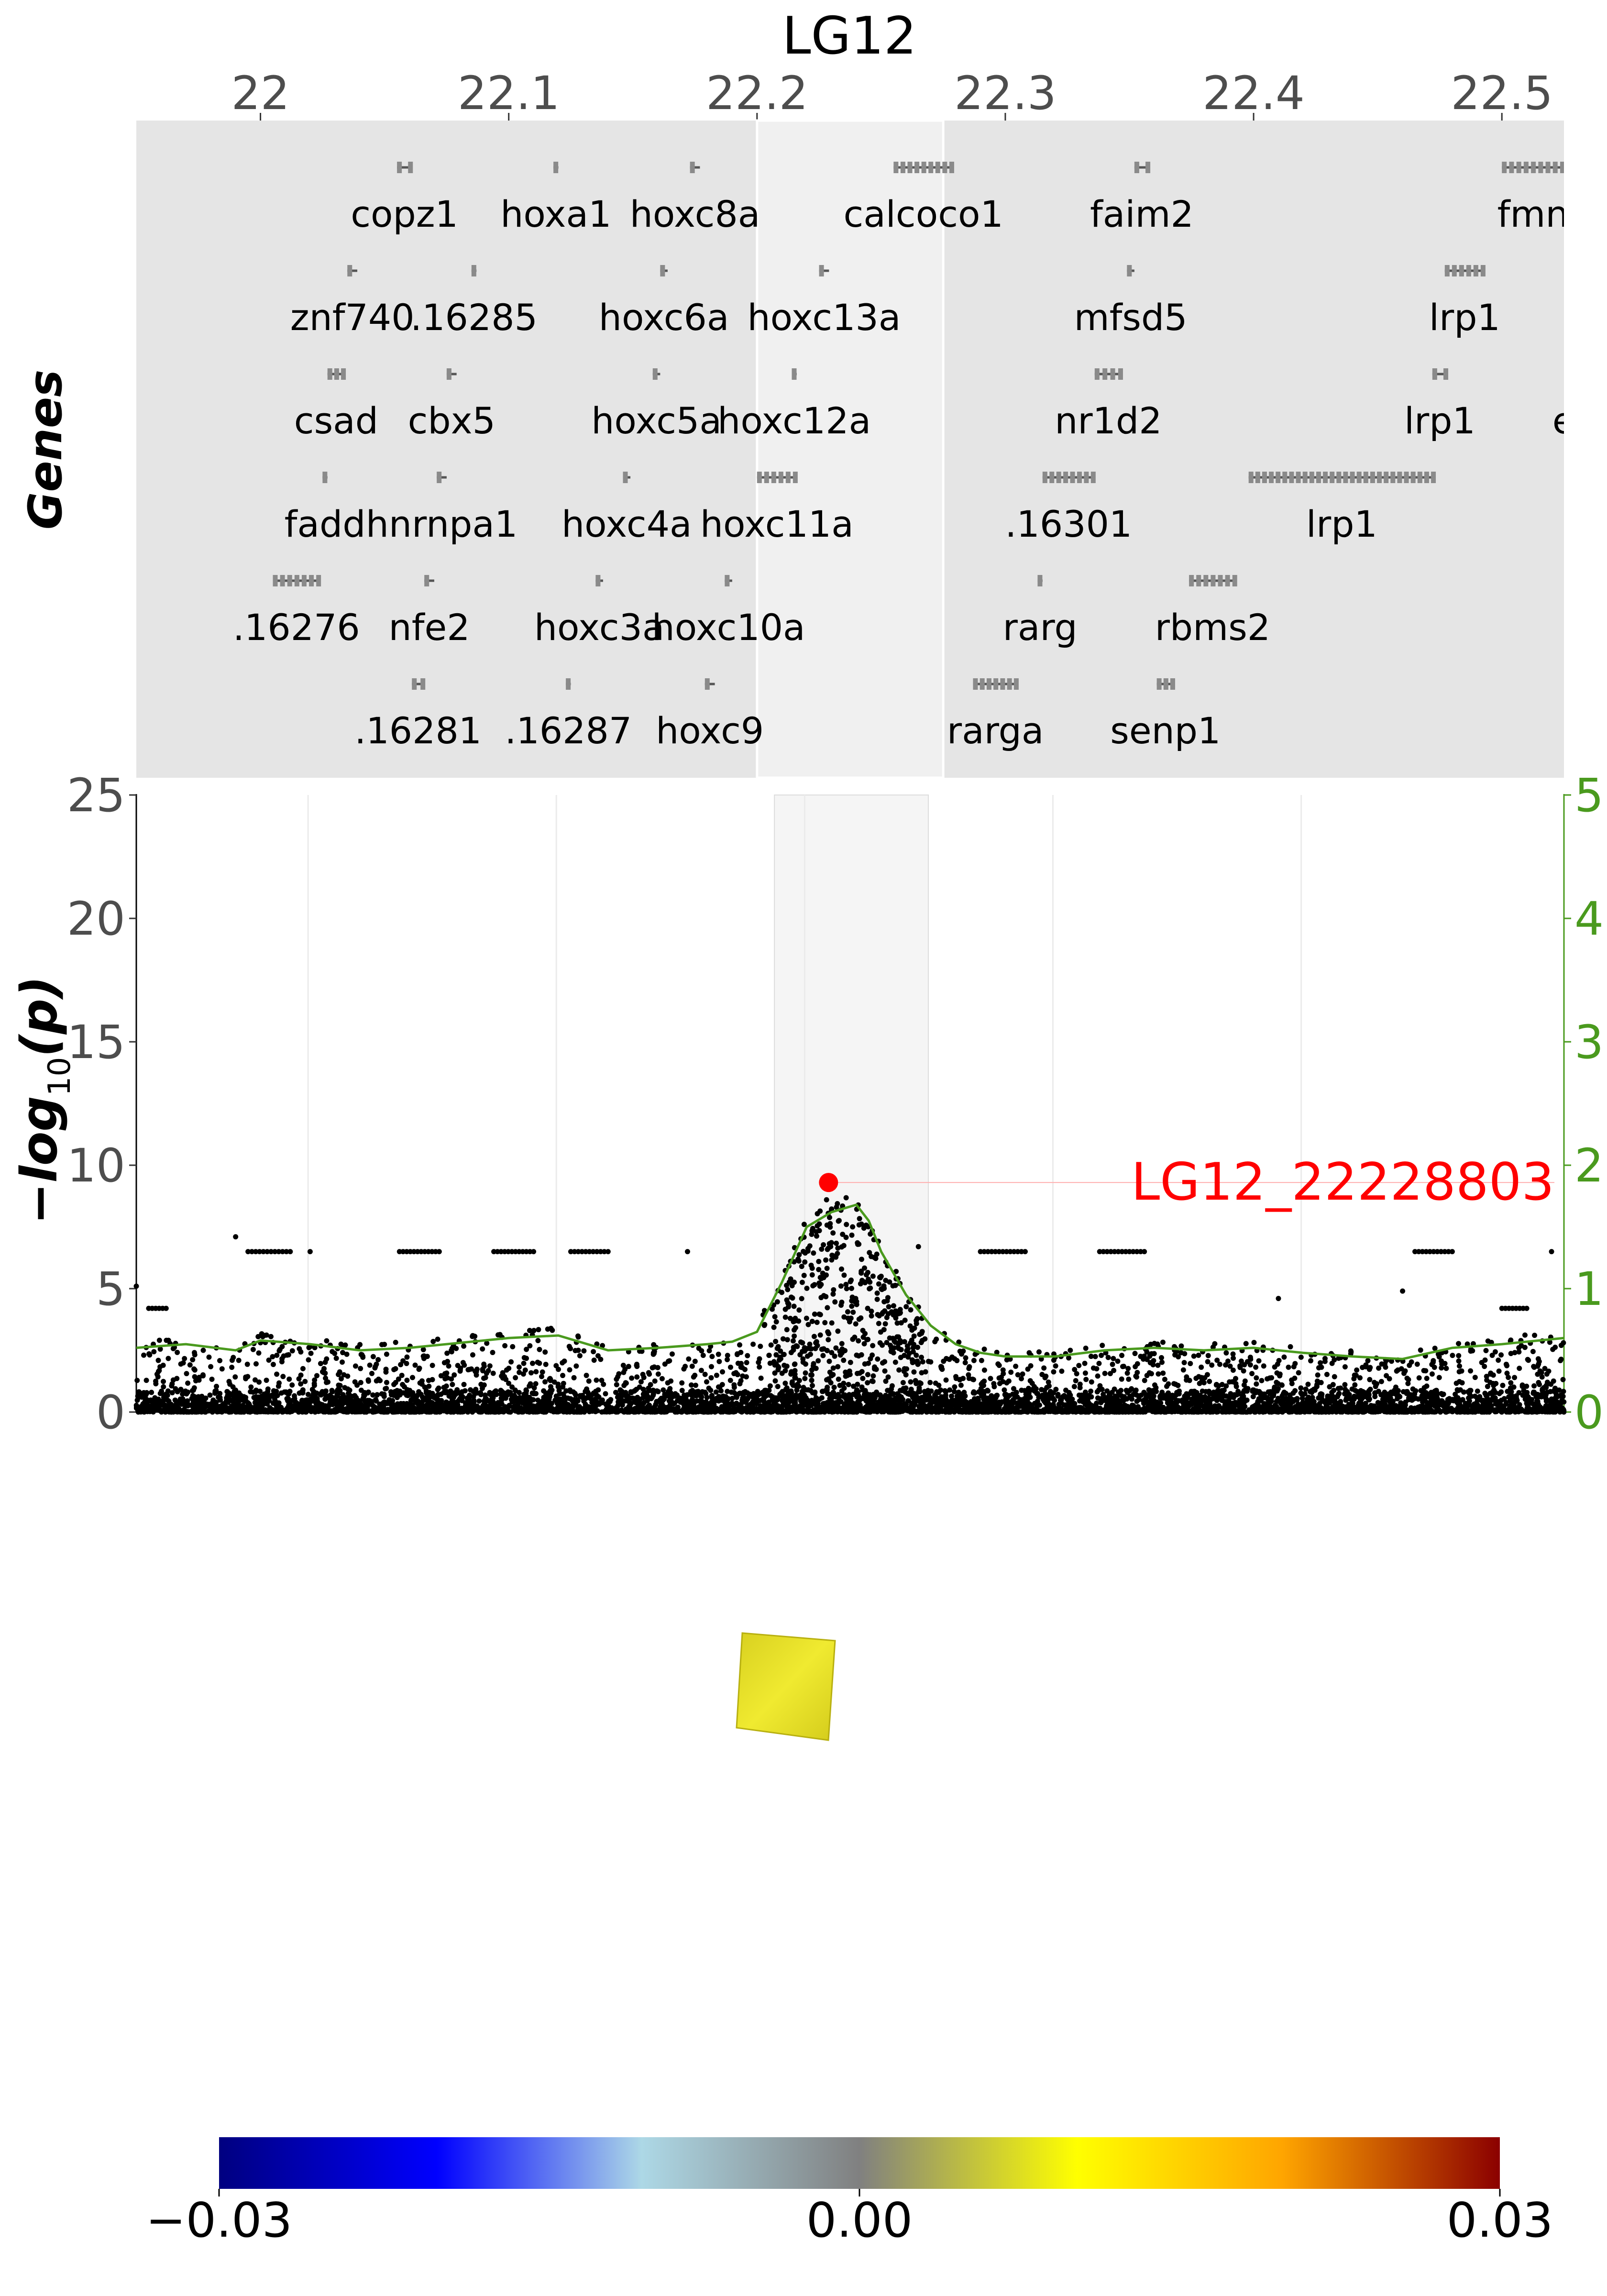 The image size is (1607, 2296). Describe the element at coordinates (45, 450) in the screenshot. I see `genes-axis-label: Genes` at that location.